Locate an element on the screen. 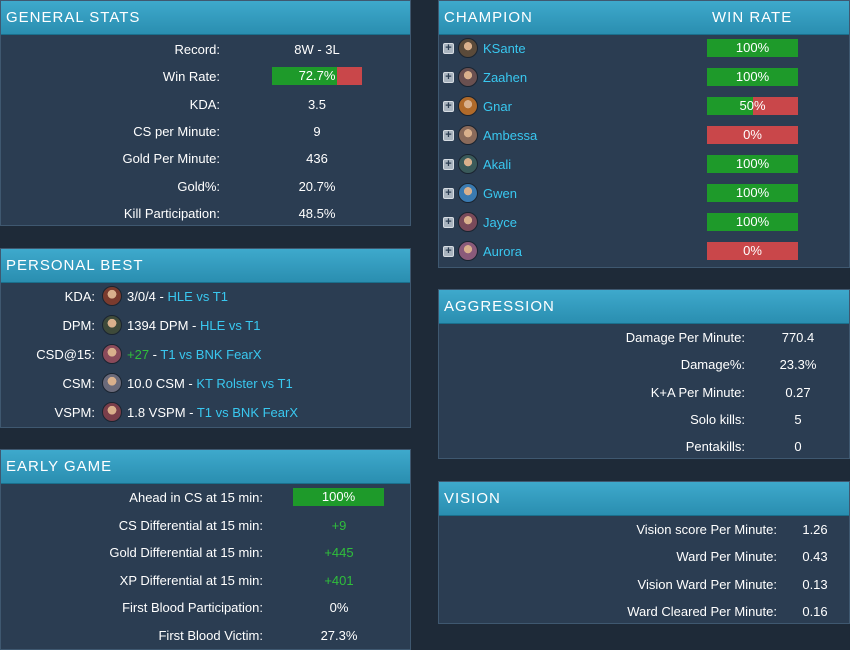 This screenshot has width=850, height=650. stat-label: Damage%: is located at coordinates (712, 365).